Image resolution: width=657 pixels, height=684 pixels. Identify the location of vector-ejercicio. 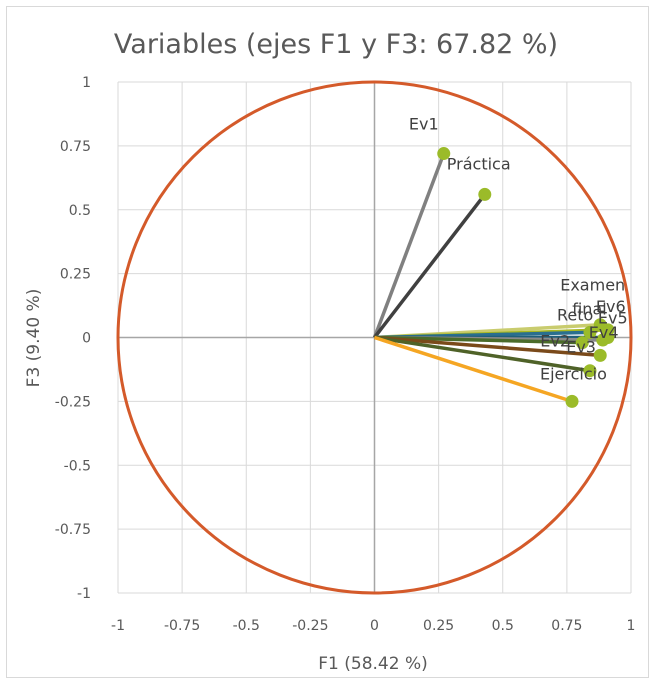
(482, 354).